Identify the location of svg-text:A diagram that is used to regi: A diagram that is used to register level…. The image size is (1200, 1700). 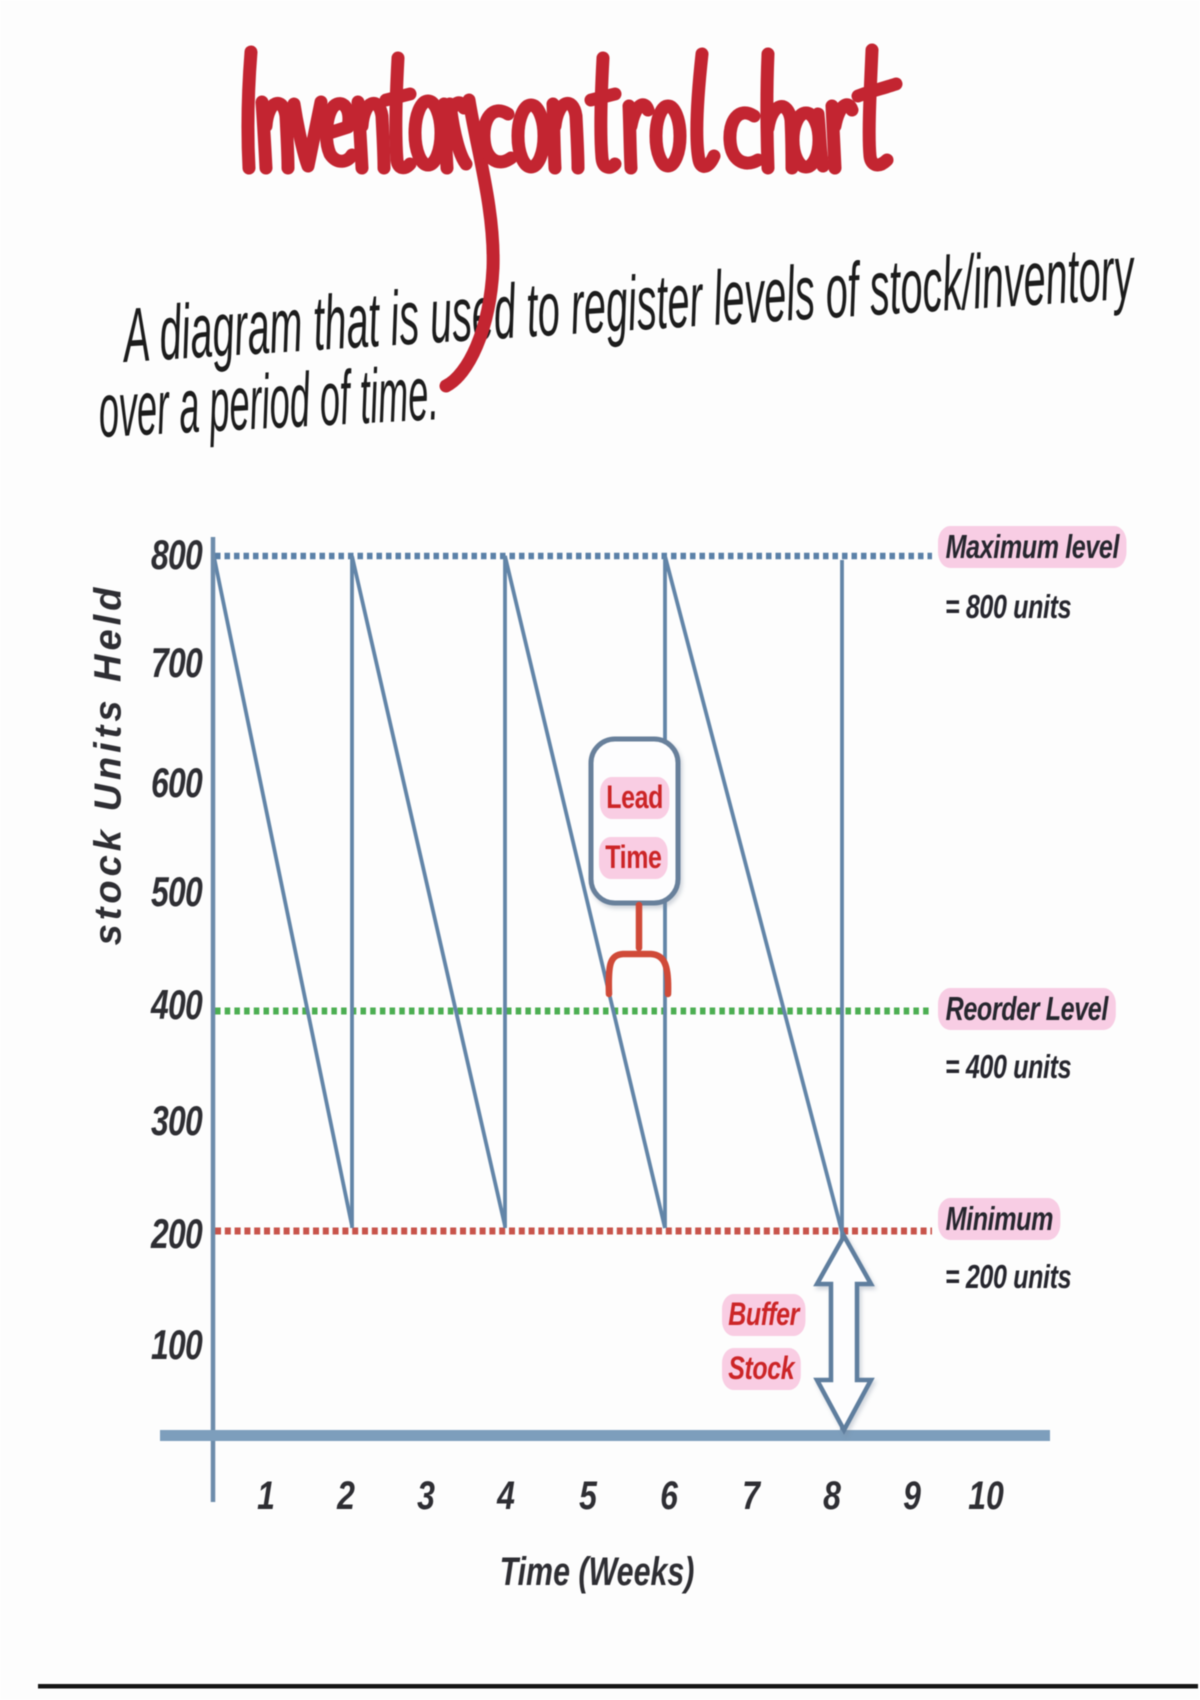
(629, 304).